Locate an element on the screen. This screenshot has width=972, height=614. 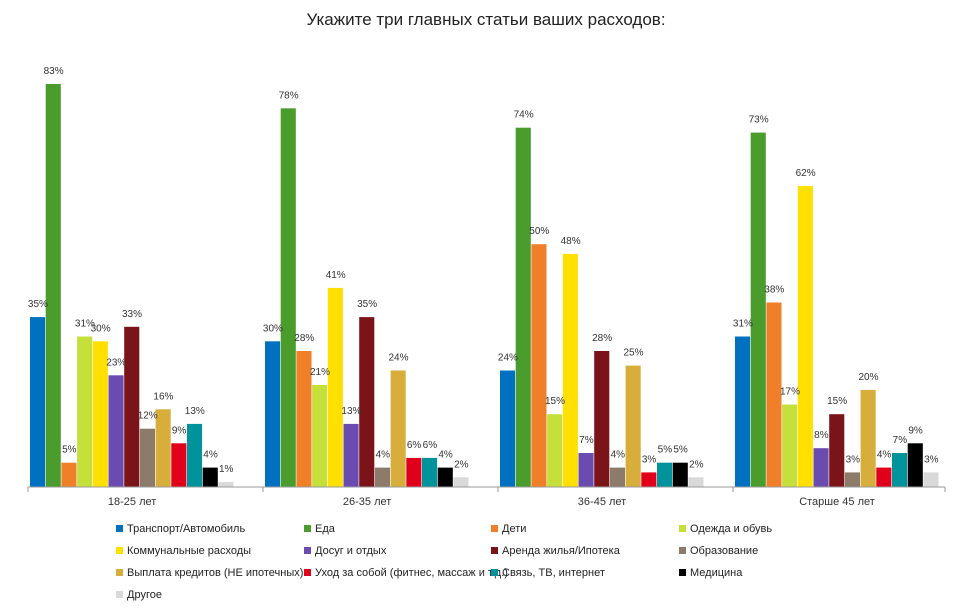
value-label: 20% is located at coordinates (868, 377).